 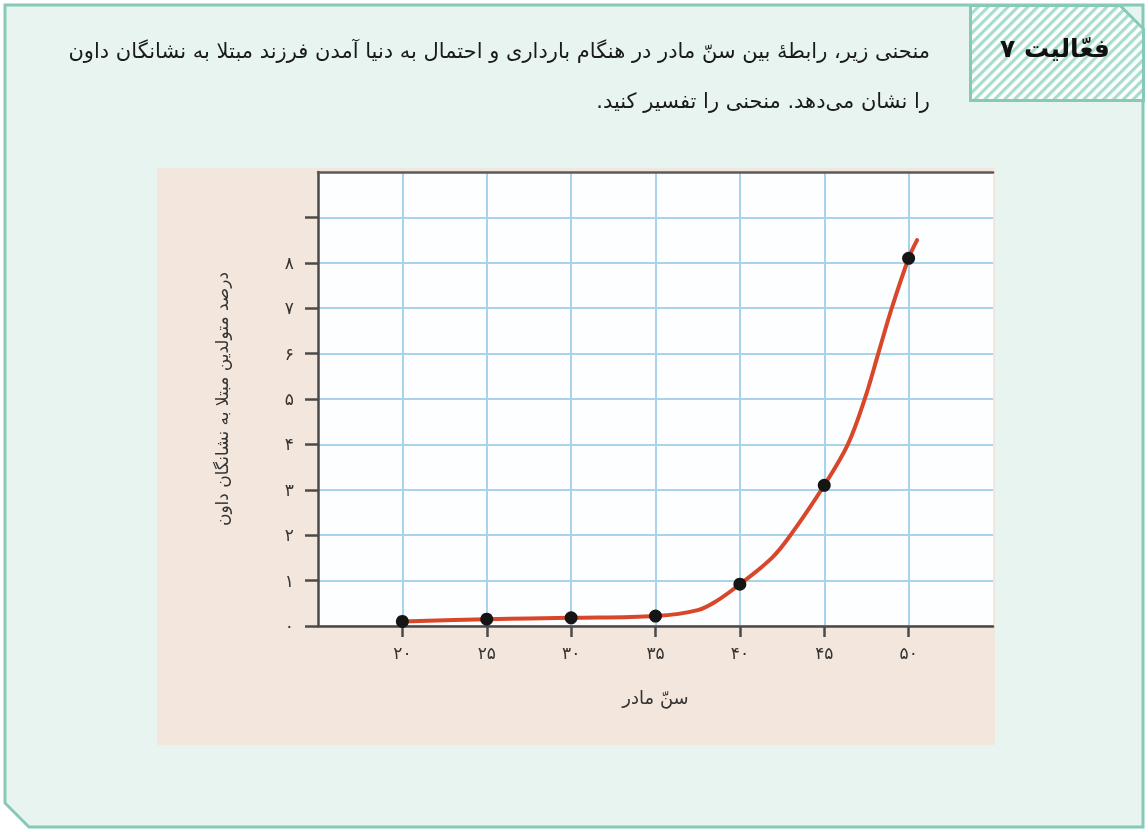 What do you see at coordinates (402, 652) in the screenshot?
I see `x-tick-label: ۲۰` at bounding box center [402, 652].